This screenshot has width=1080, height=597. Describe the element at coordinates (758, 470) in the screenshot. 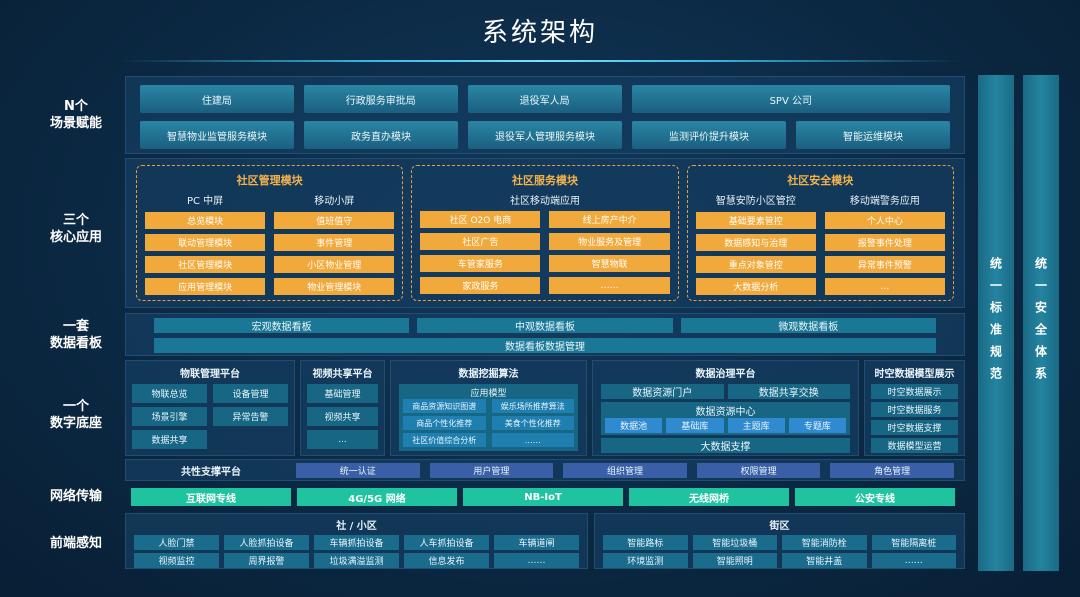

I see `common-item: 权限管理` at that location.